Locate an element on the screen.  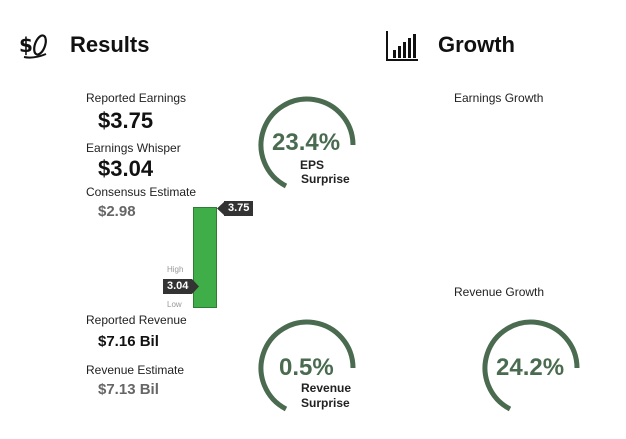
whisper-eps-tag: 3.04 is located at coordinates (178, 286).